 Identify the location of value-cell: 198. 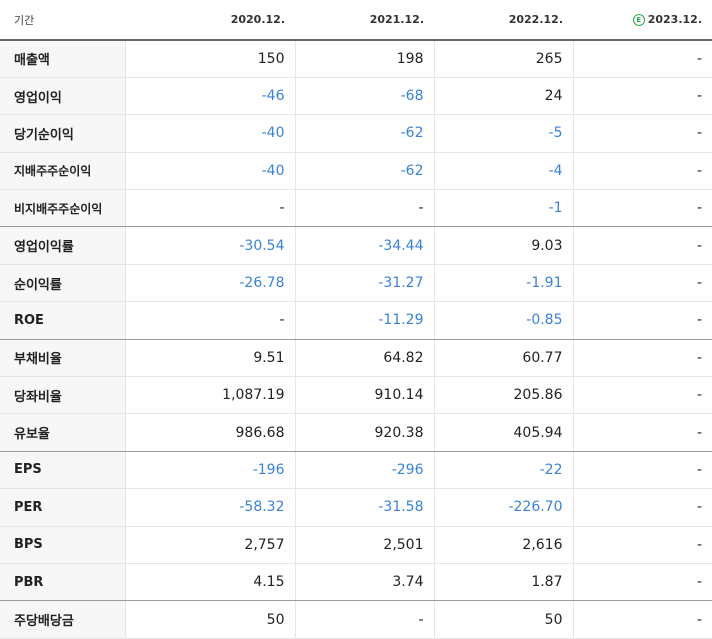
(364, 59).